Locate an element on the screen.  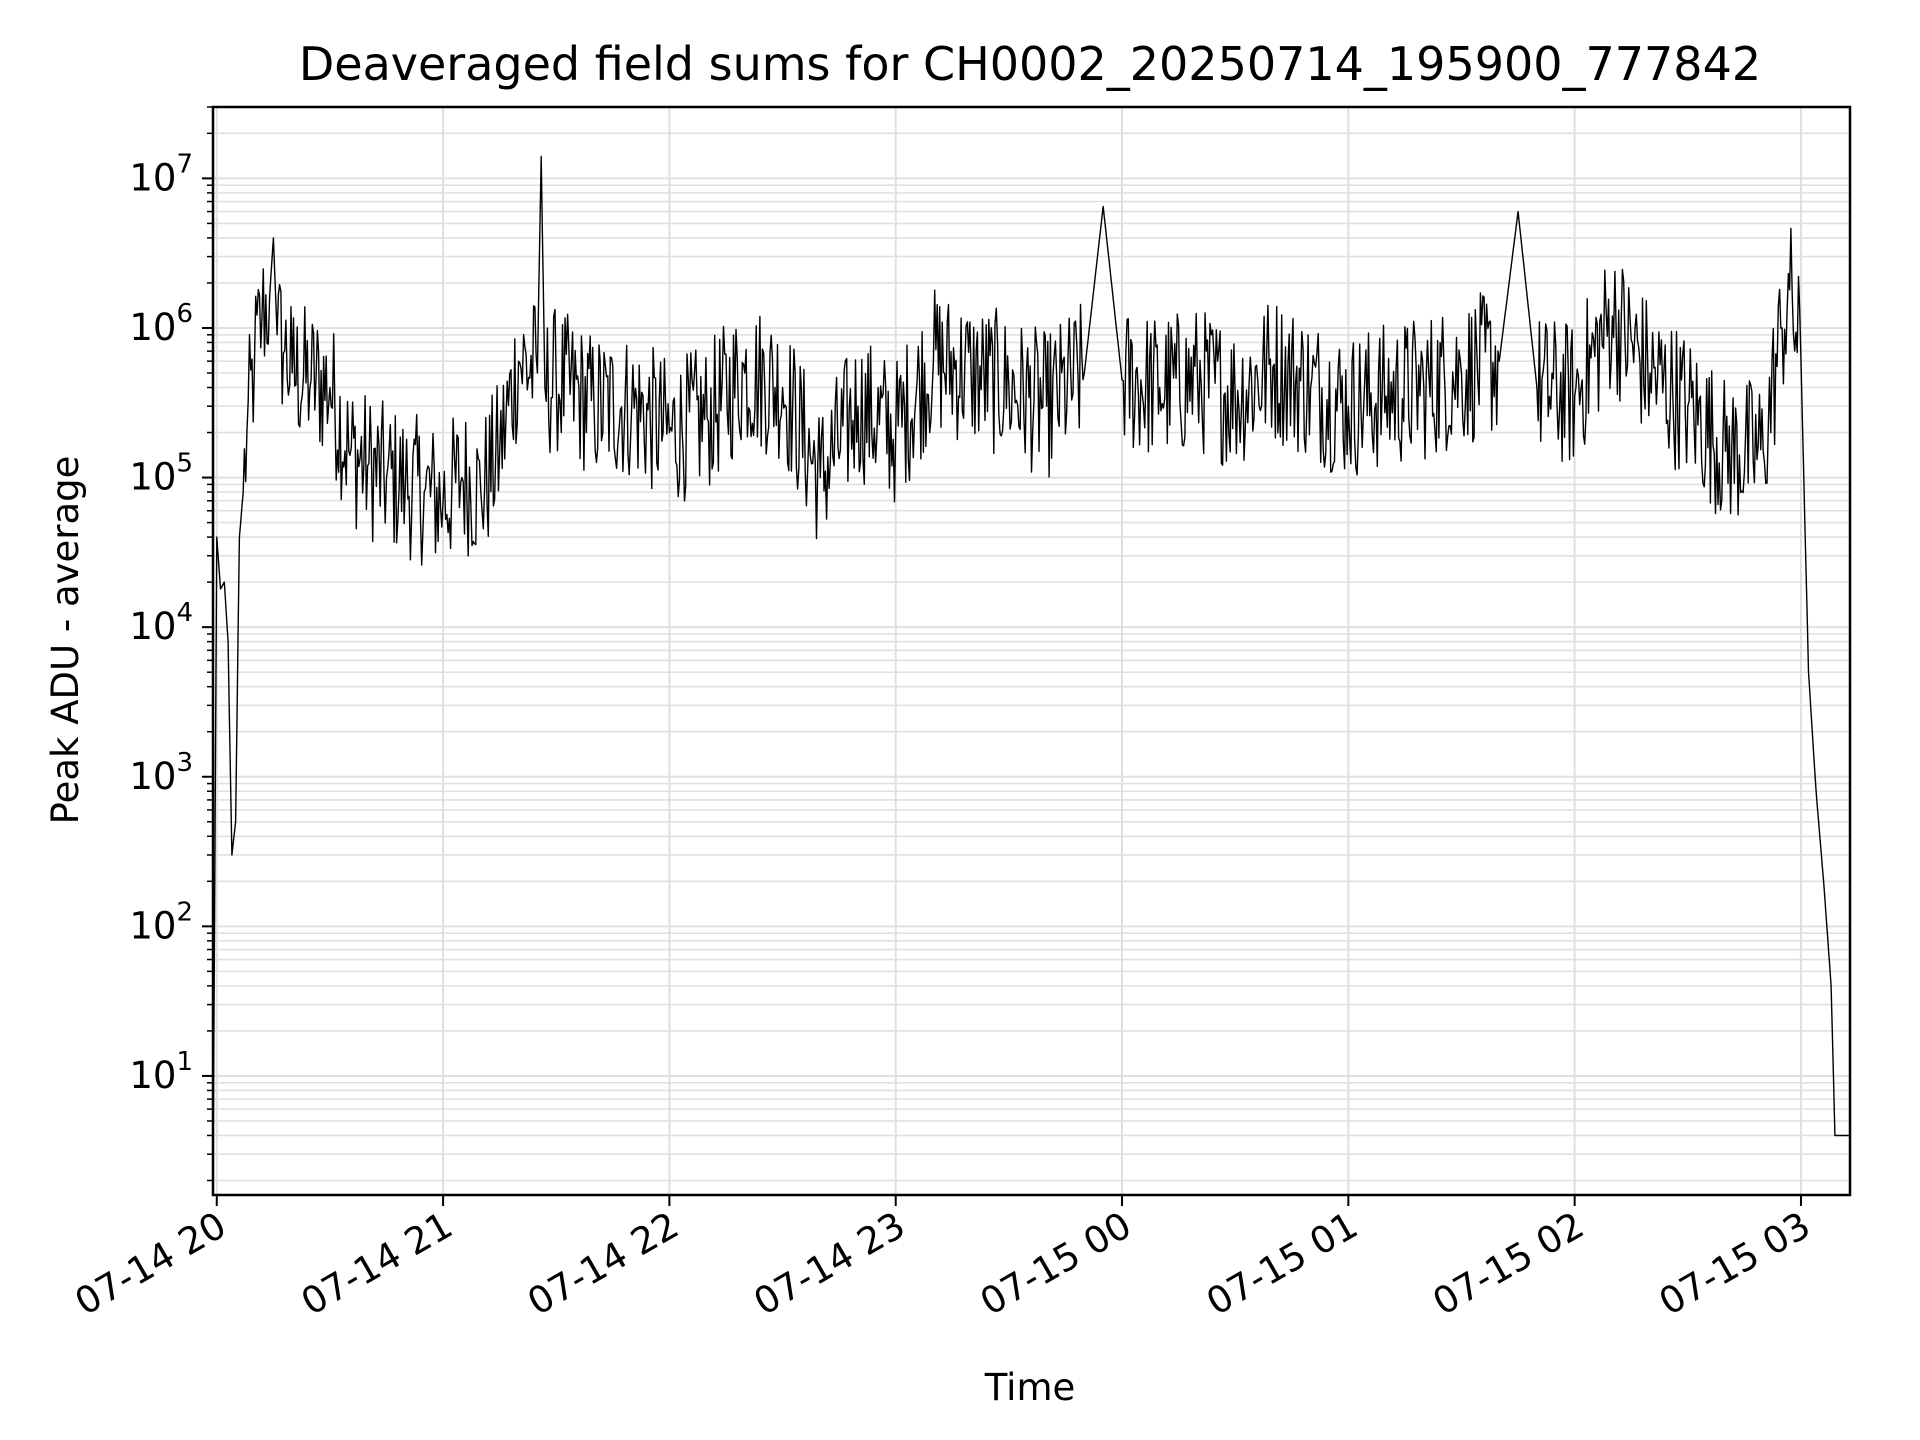
x-axis-label: Time is located at coordinates (1030, 1387).